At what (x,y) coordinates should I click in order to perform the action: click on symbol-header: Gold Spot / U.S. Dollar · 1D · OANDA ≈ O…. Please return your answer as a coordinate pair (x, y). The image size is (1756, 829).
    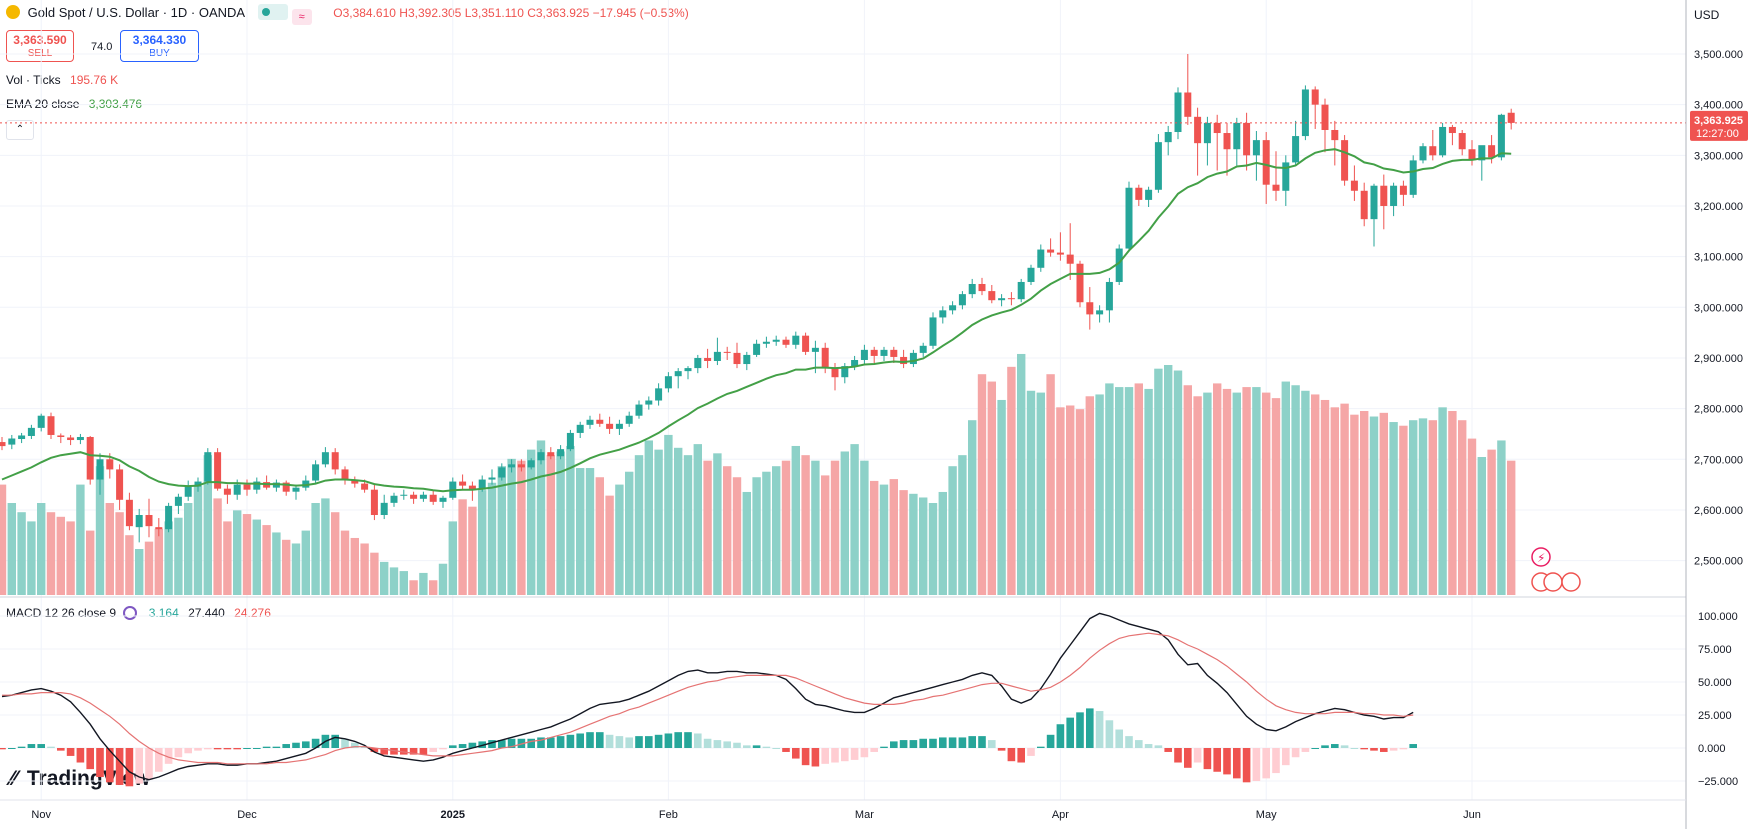
    Looking at the image, I should click on (347, 14).